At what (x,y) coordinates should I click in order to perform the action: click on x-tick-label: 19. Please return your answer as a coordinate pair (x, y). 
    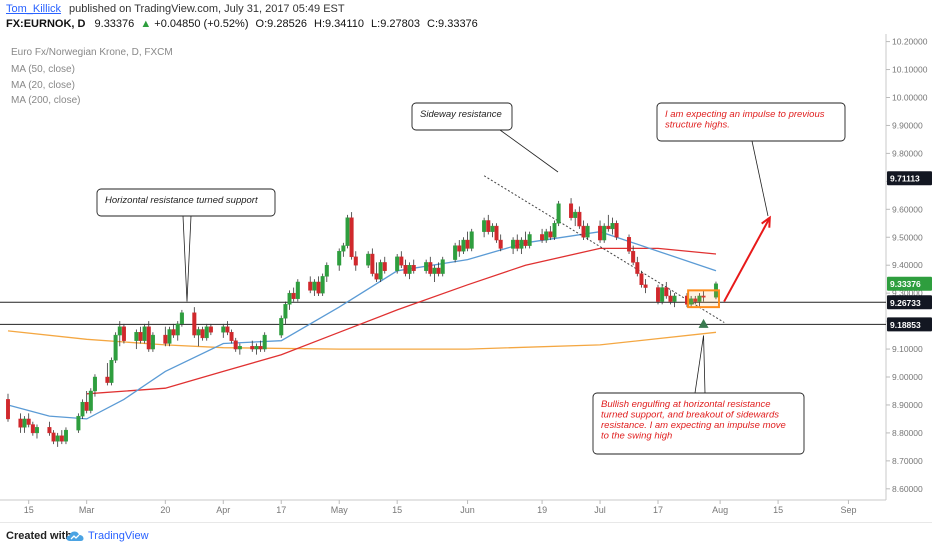
    Looking at the image, I should click on (542, 510).